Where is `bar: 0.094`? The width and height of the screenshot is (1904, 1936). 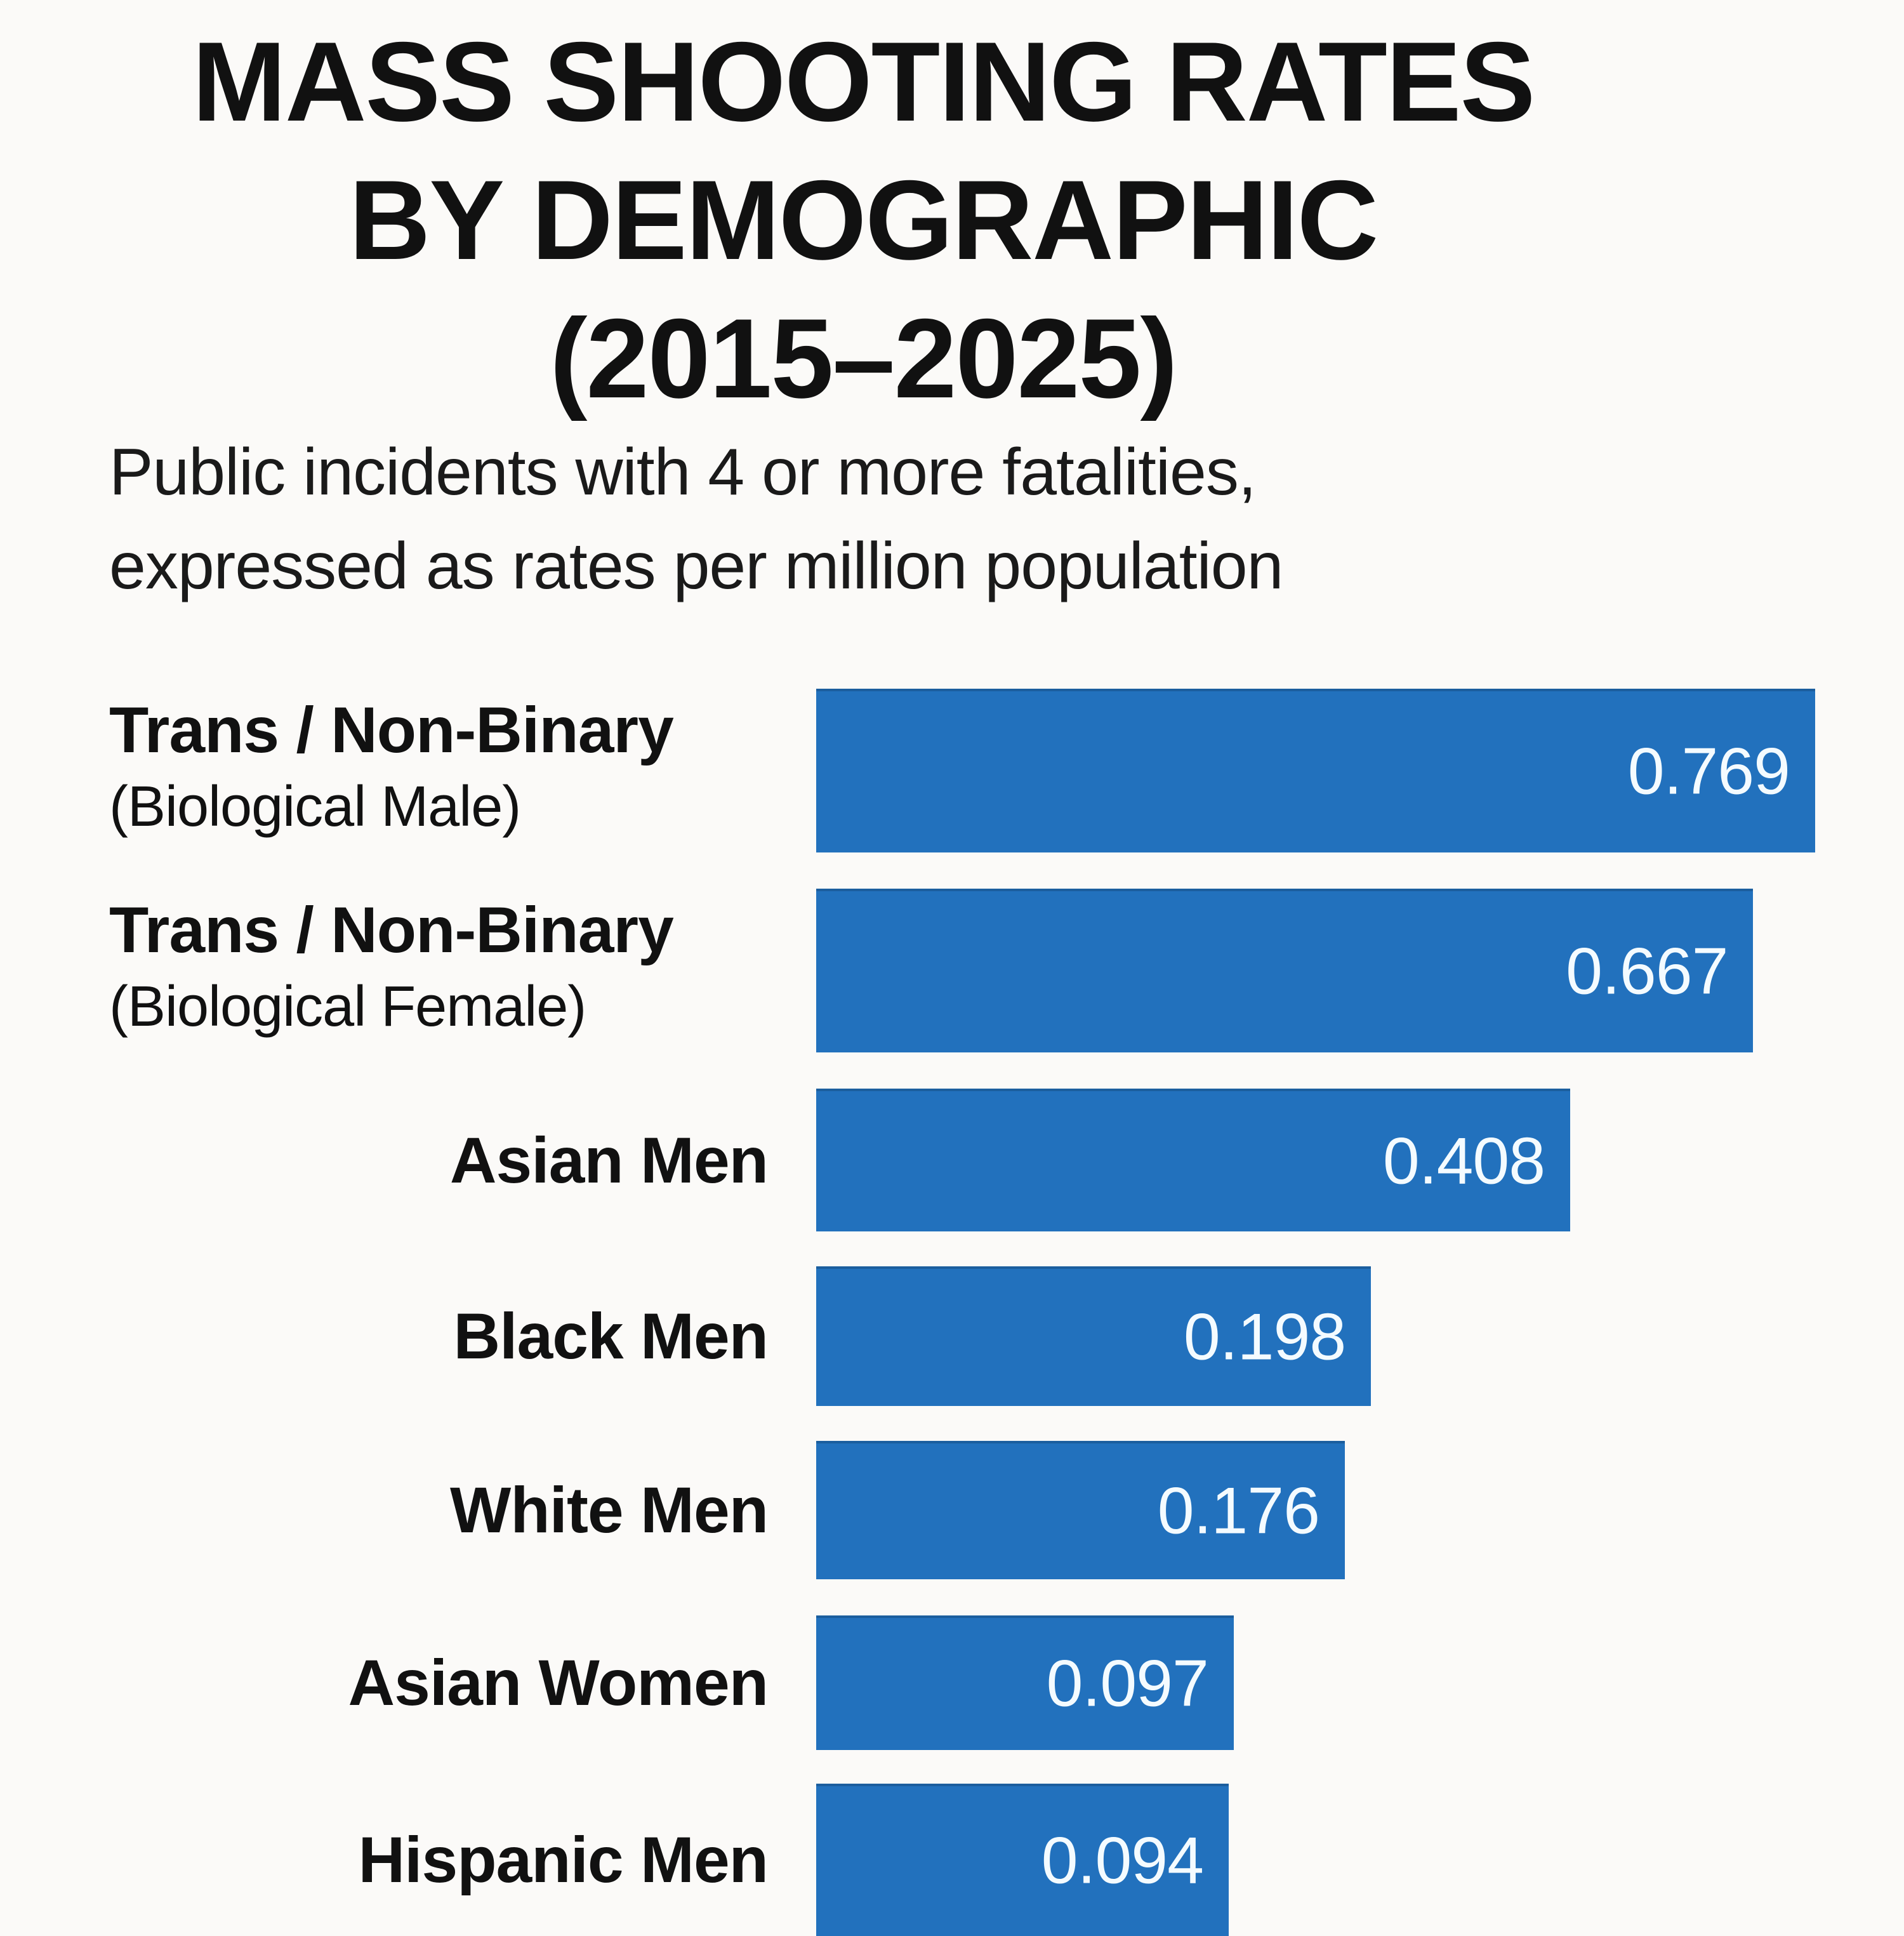 bar: 0.094 is located at coordinates (1022, 1860).